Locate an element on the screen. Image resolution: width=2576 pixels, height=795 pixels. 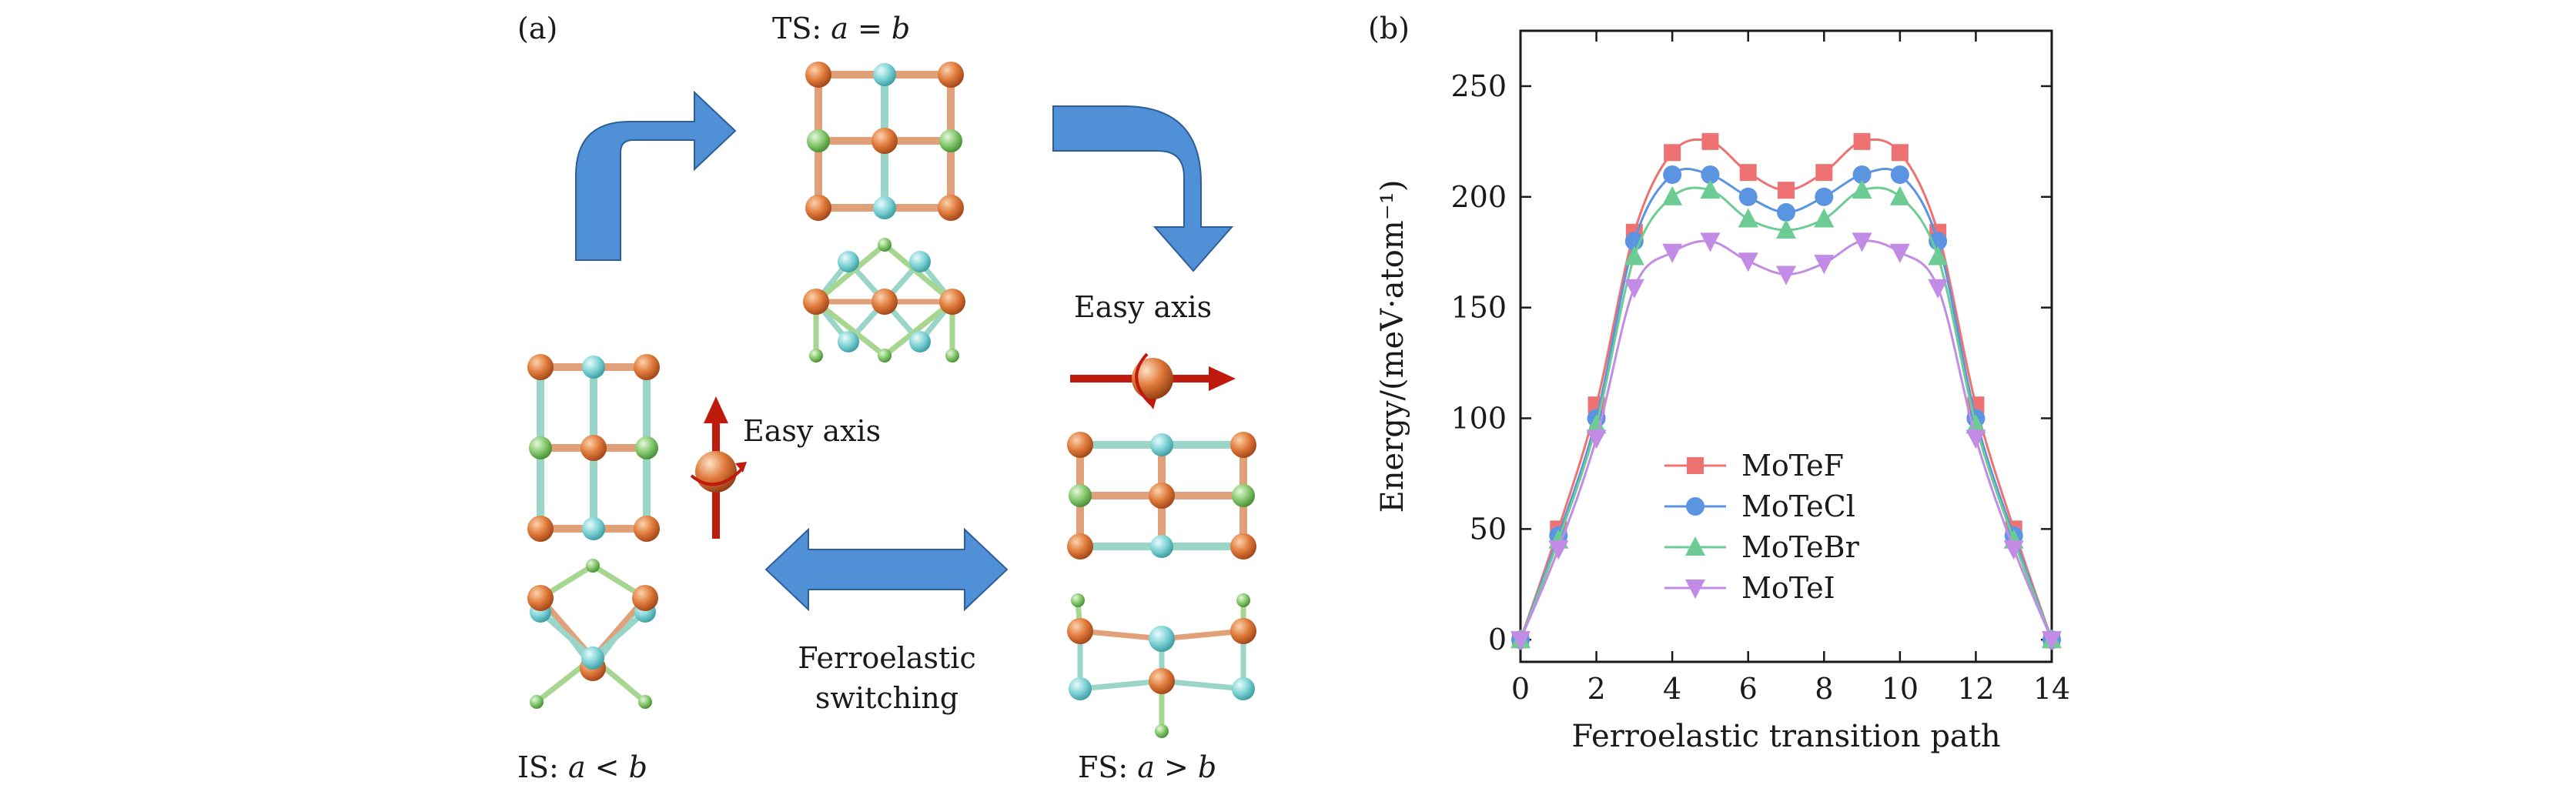
legend-entry: MoTeBr is located at coordinates (1762, 547).